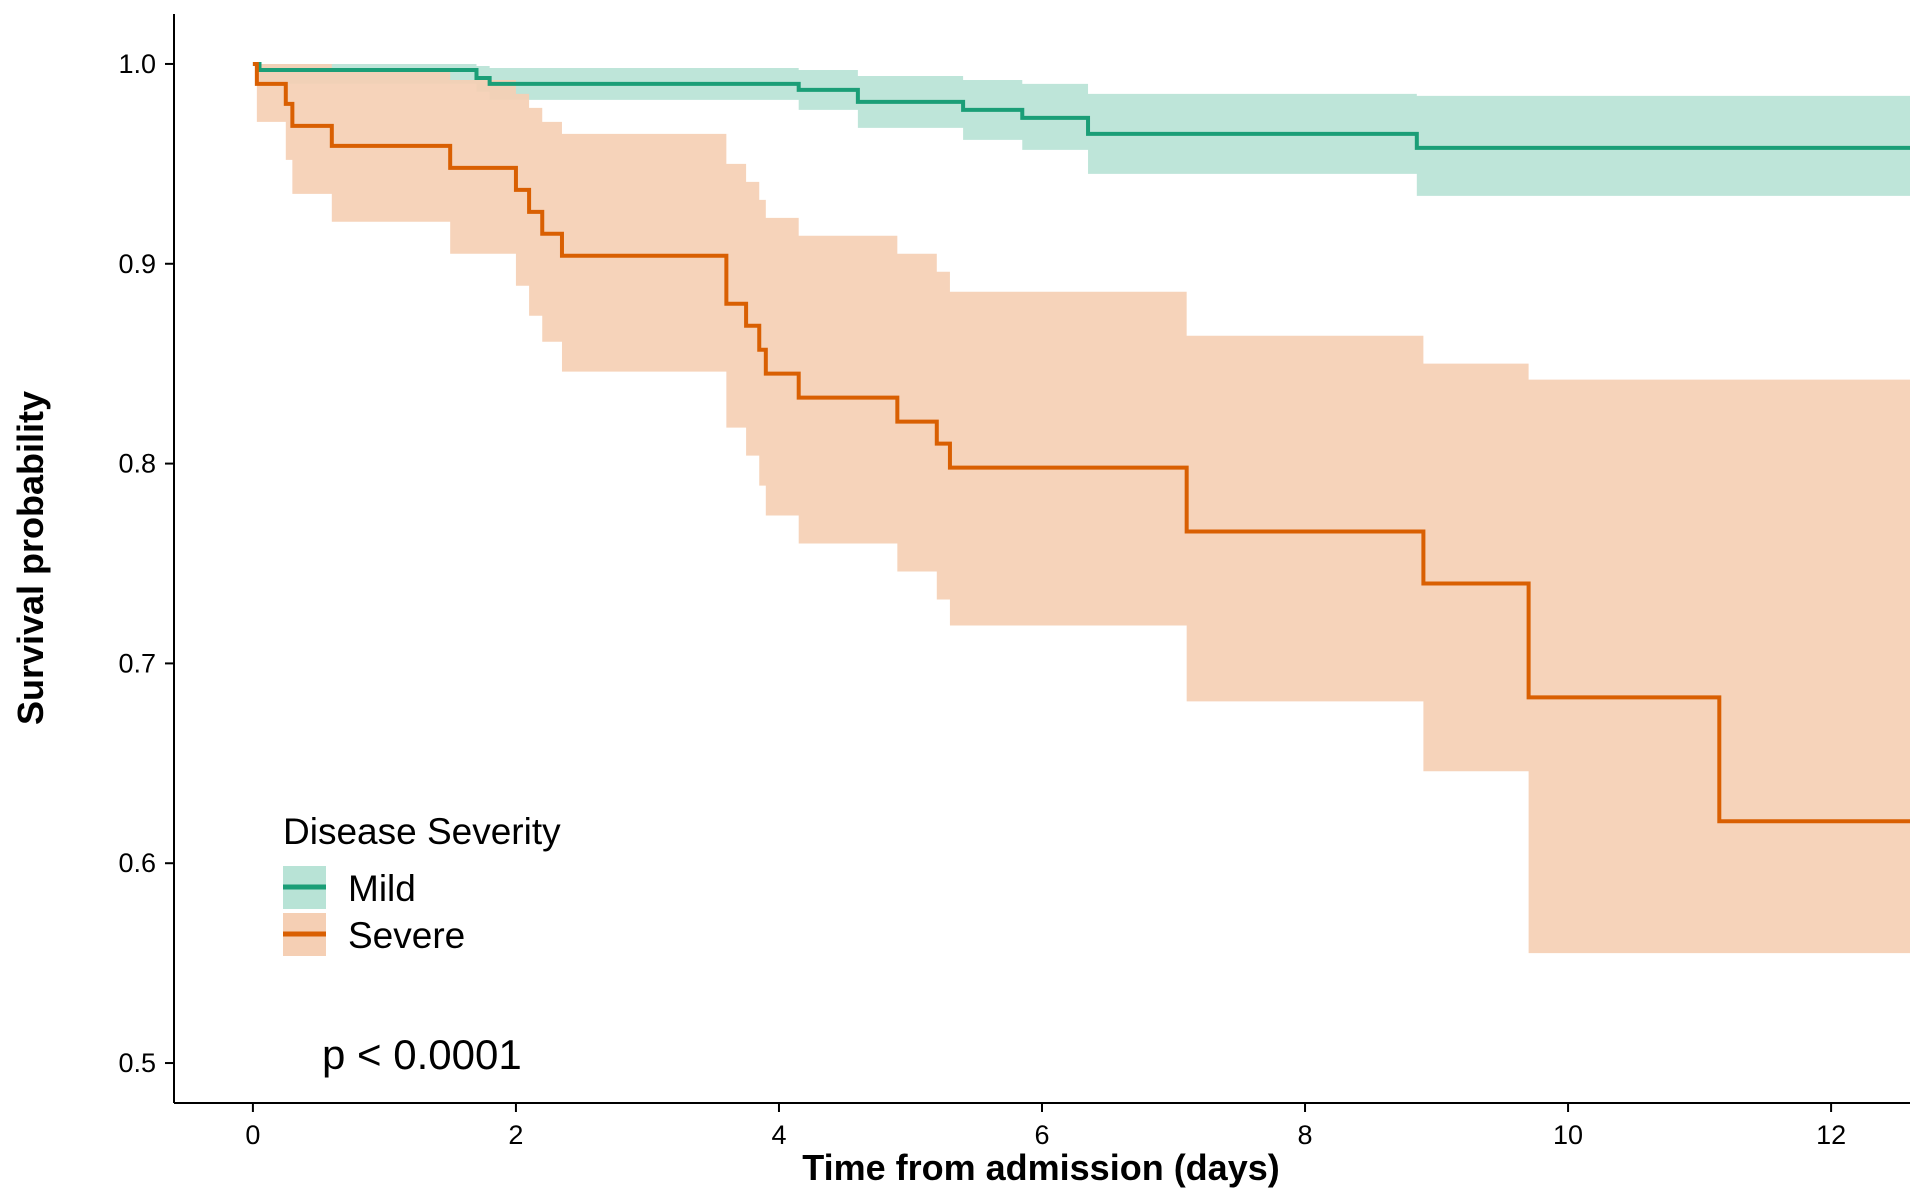  What do you see at coordinates (422, 831) in the screenshot?
I see `legend-title: Disease Severity` at bounding box center [422, 831].